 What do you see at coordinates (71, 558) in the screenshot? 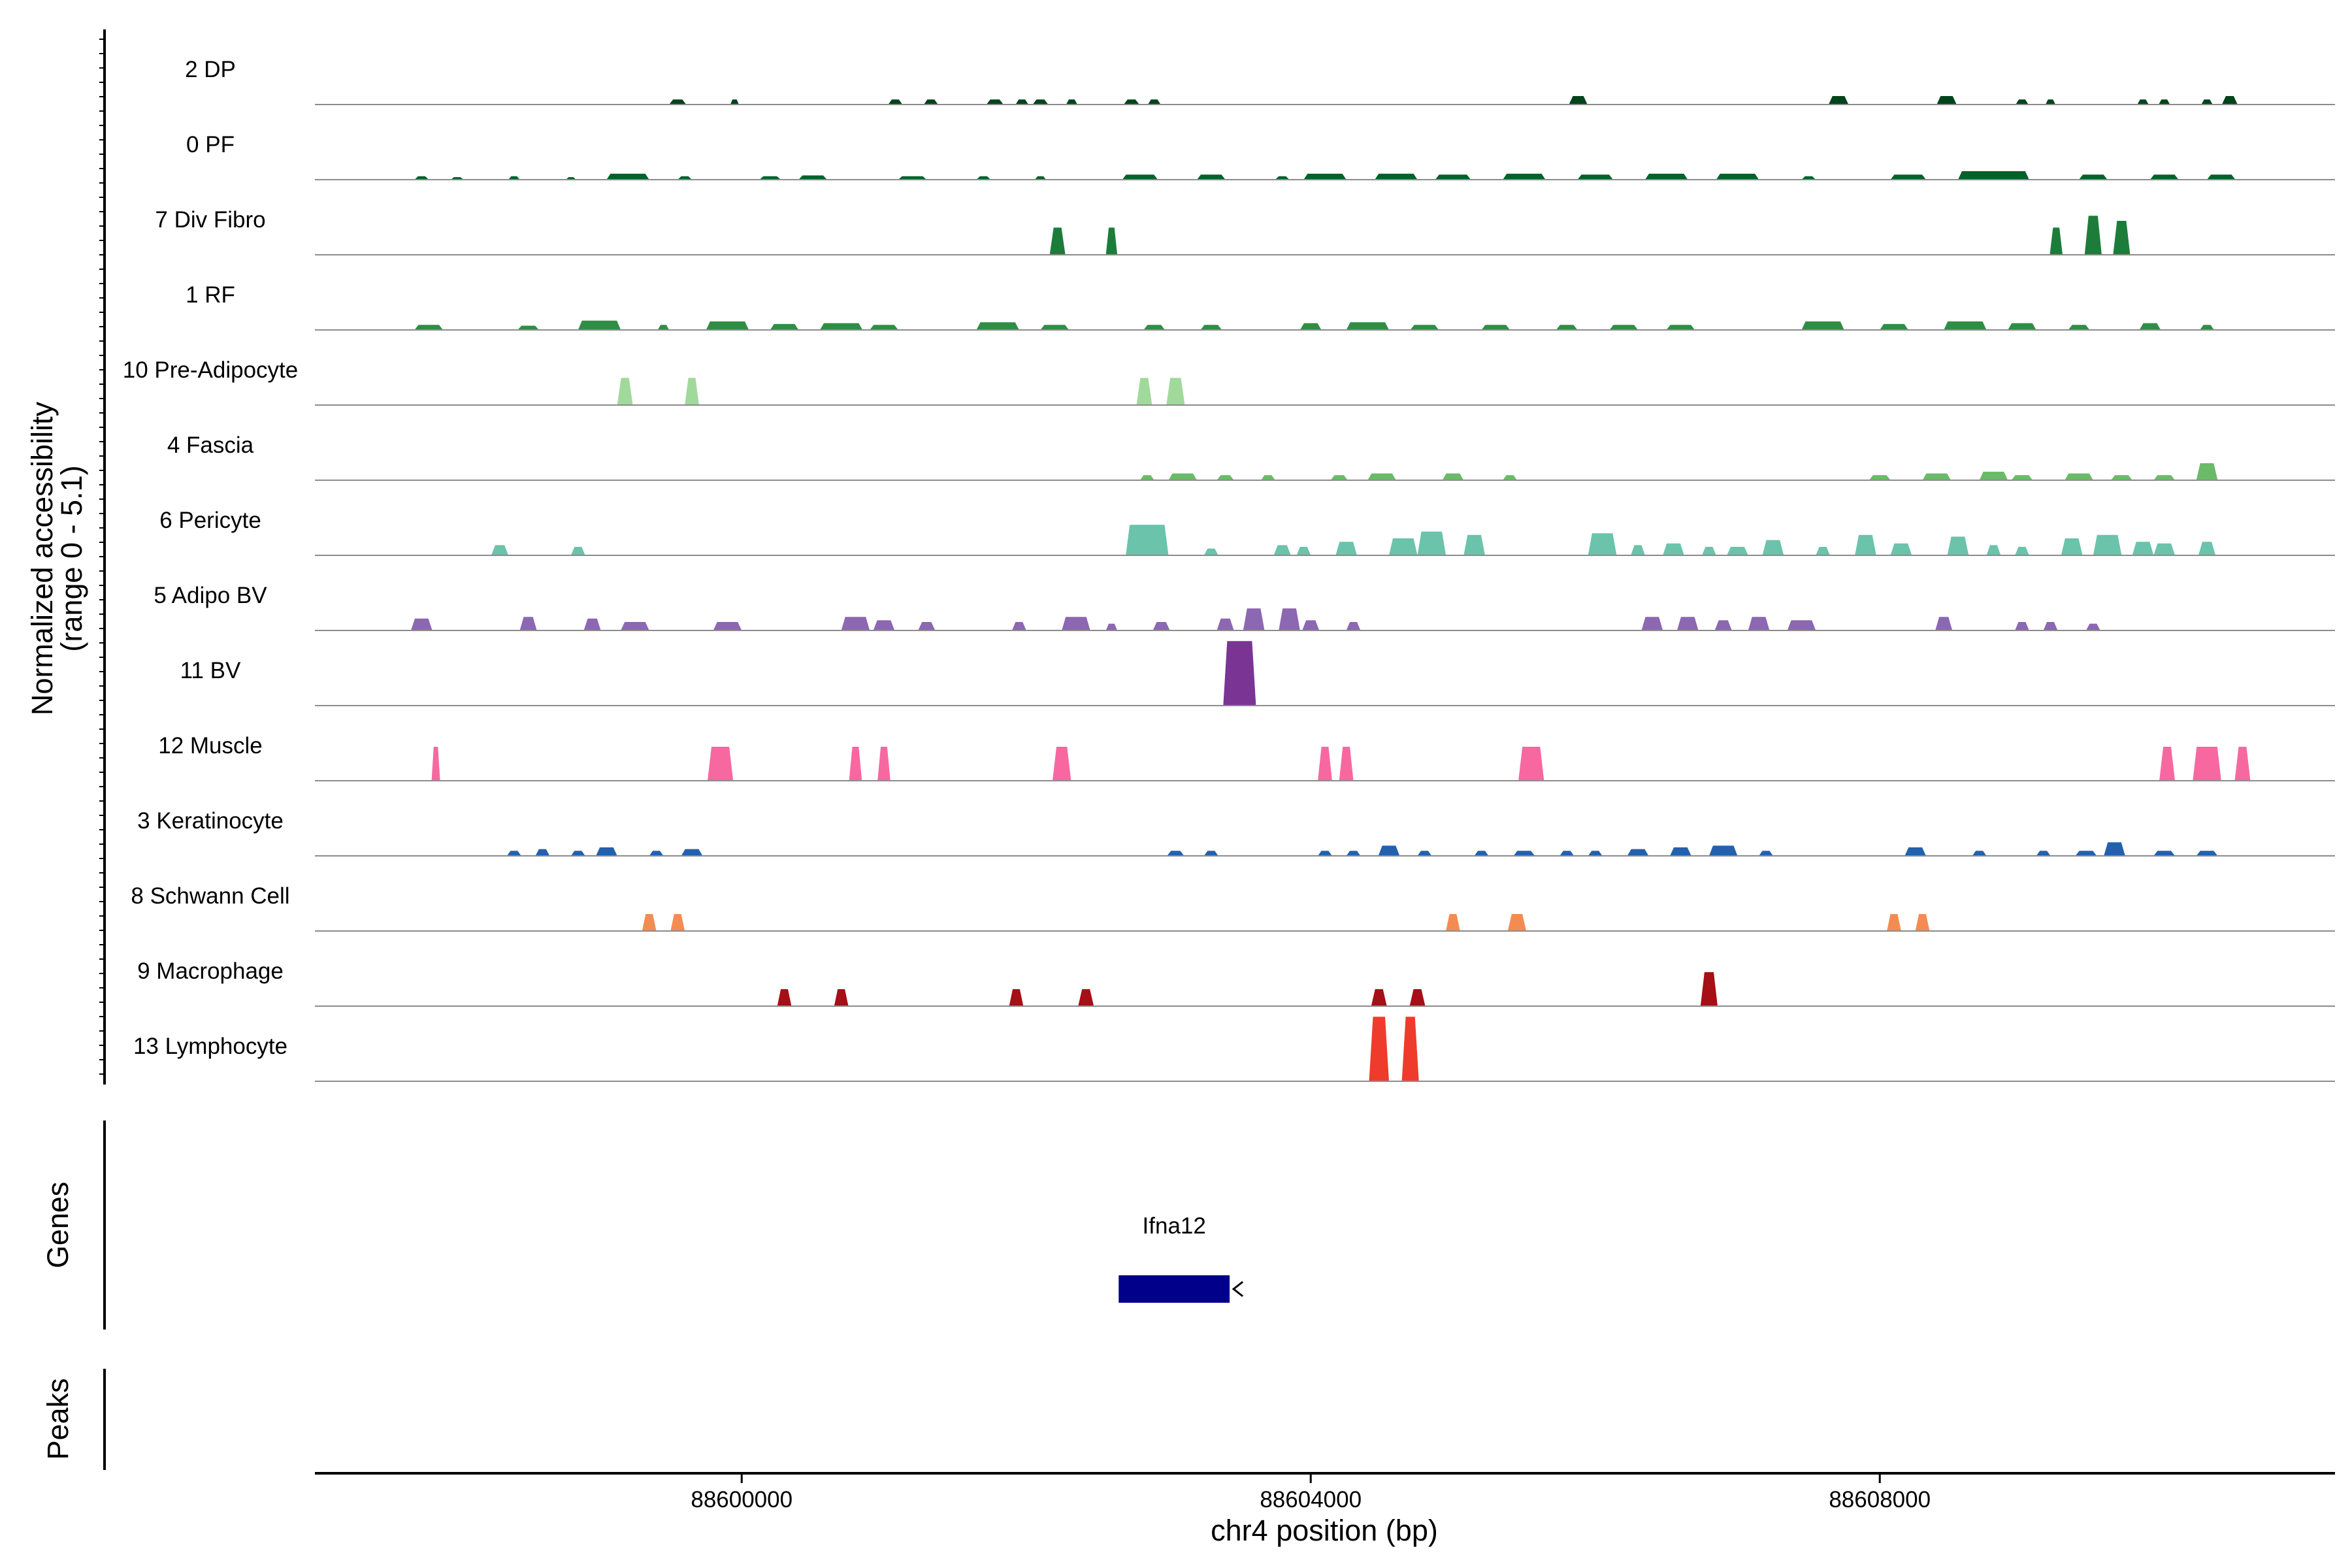
I see `y-axis-title-line2: (range 0 - 5.1)` at bounding box center [71, 558].